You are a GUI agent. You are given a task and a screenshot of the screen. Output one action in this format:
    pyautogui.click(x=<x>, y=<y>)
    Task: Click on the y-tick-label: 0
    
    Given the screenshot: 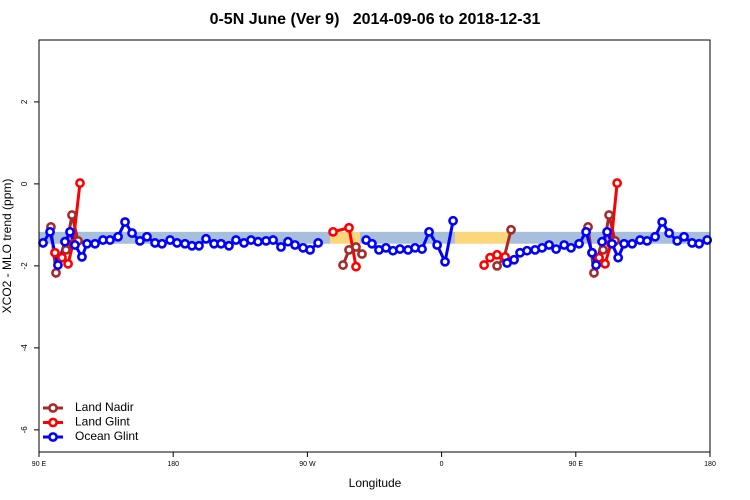 What is the action you would take?
    pyautogui.click(x=24, y=183)
    